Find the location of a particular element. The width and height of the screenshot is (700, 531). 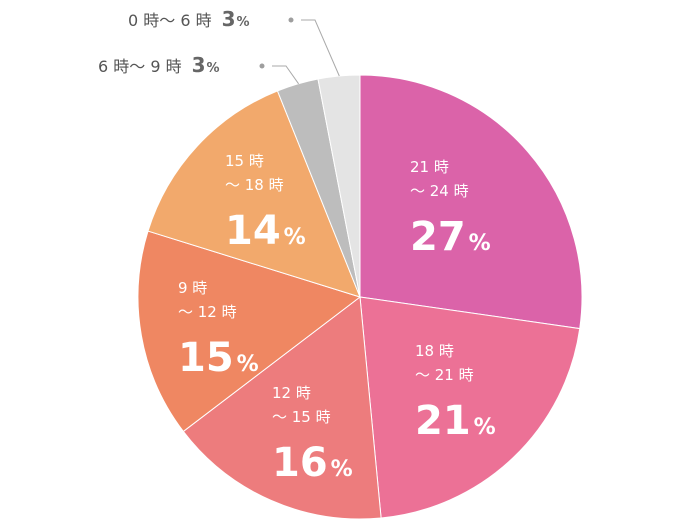

slice-percent: 21% is located at coordinates (455, 421).